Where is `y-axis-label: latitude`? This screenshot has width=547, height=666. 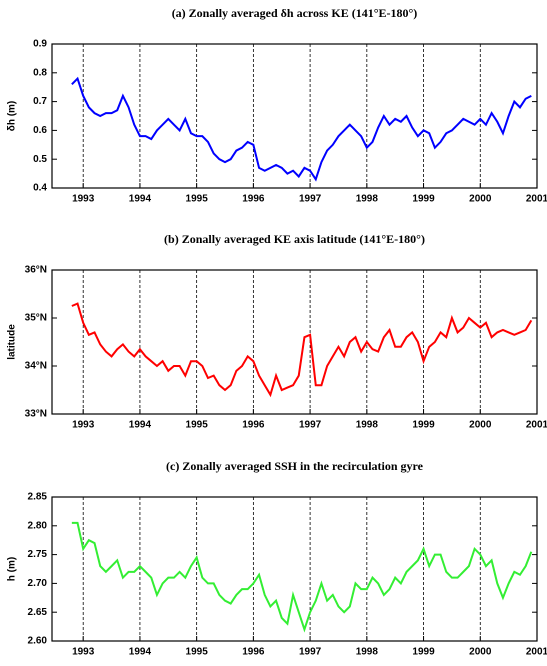
y-axis-label: latitude is located at coordinates (12, 342).